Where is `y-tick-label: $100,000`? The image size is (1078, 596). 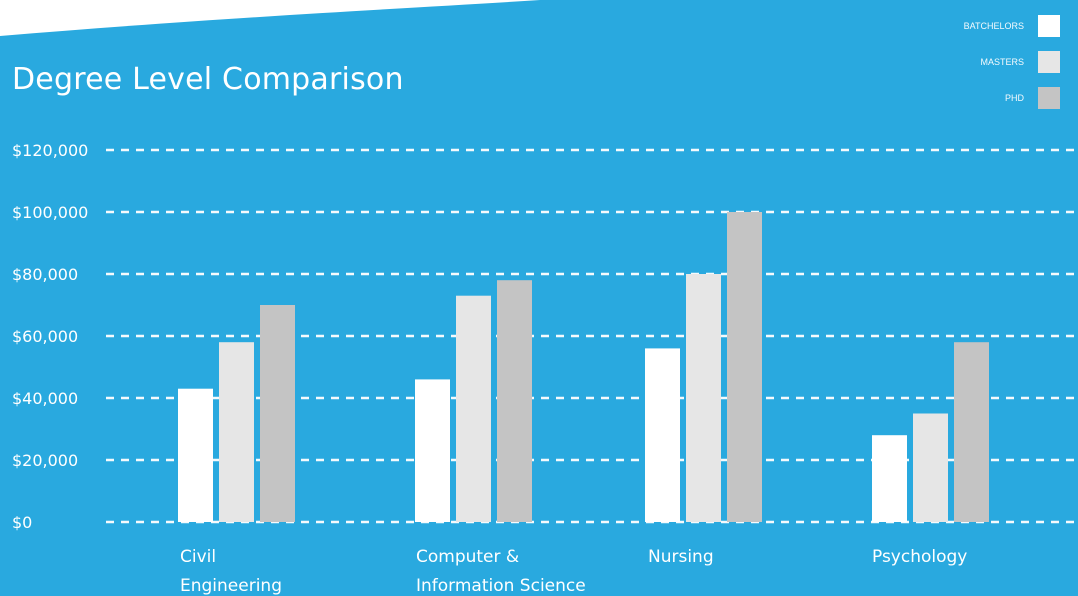 y-tick-label: $100,000 is located at coordinates (50, 212).